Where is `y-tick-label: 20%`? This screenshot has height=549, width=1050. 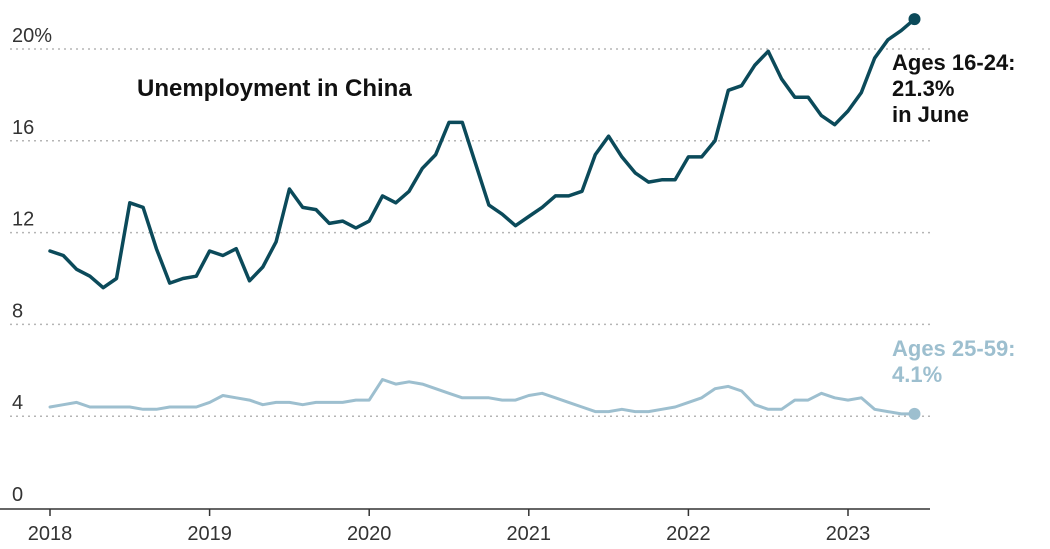 y-tick-label: 20% is located at coordinates (32, 36).